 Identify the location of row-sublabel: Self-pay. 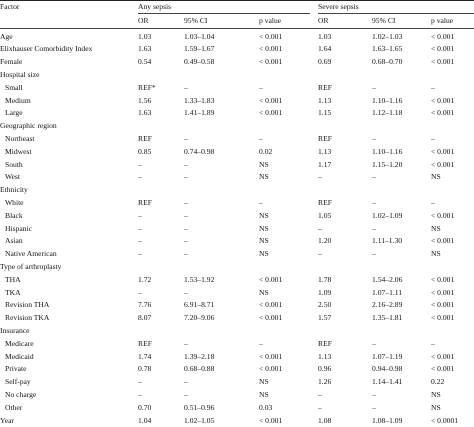
(18, 382).